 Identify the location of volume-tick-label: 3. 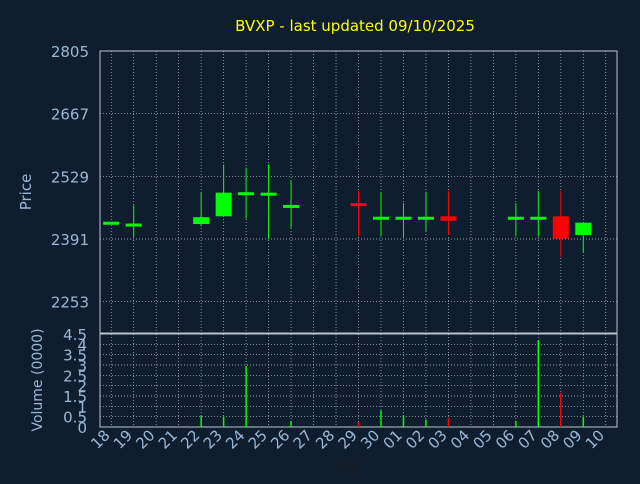
(82, 366).